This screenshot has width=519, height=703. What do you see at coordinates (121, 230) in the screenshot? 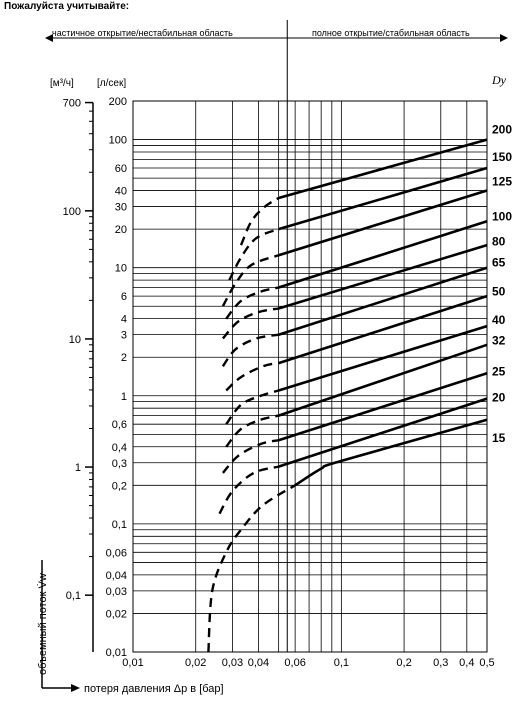
I see `y-tick-label: 20` at bounding box center [121, 230].